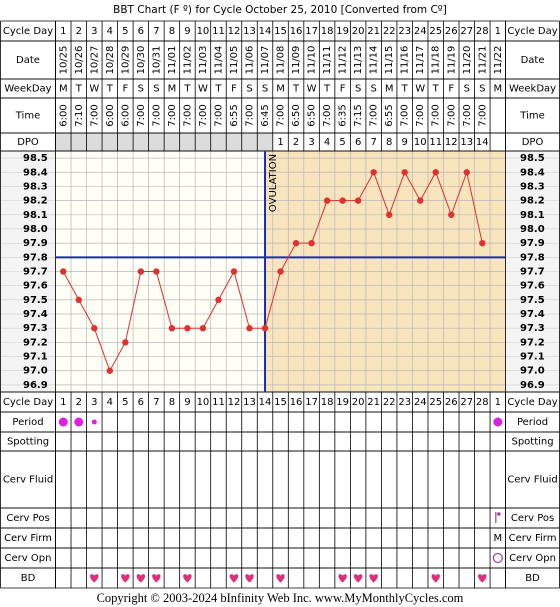 Image resolution: width=560 pixels, height=607 pixels. What do you see at coordinates (110, 402) in the screenshot?
I see `cycle-day: 4` at bounding box center [110, 402].